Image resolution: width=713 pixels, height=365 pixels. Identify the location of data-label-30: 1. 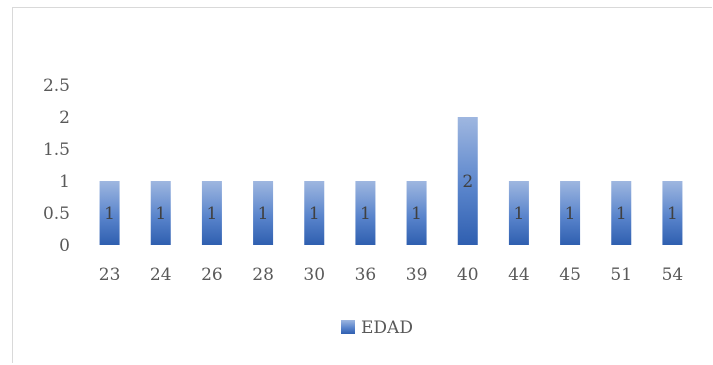
(314, 214).